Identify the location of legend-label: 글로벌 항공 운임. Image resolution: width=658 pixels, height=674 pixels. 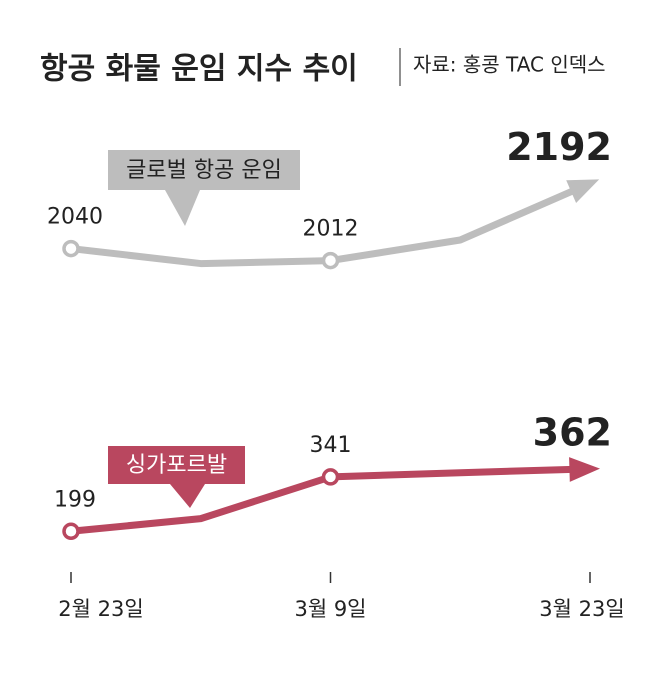
(204, 170).